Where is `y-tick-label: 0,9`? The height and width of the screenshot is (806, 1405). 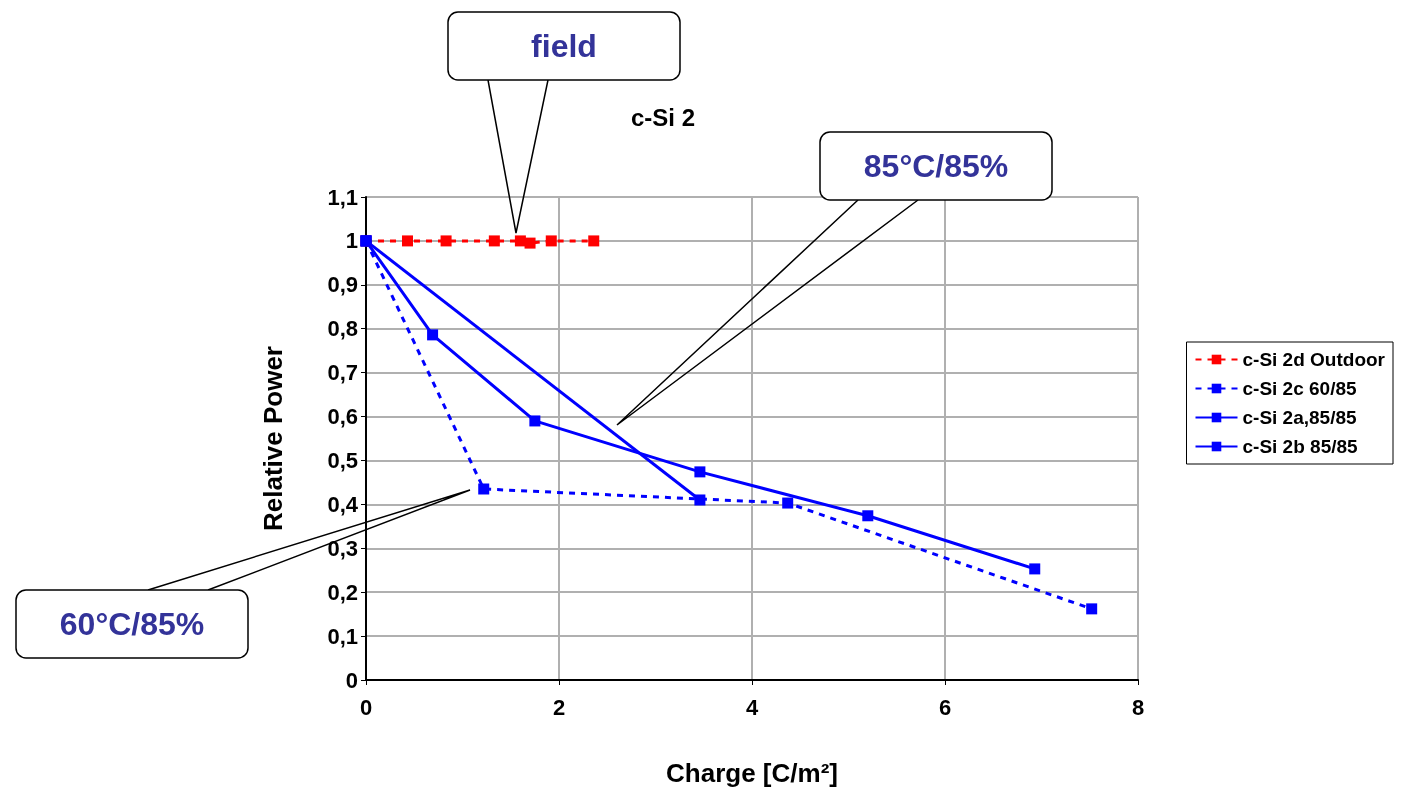
y-tick-label: 0,9 is located at coordinates (342, 285).